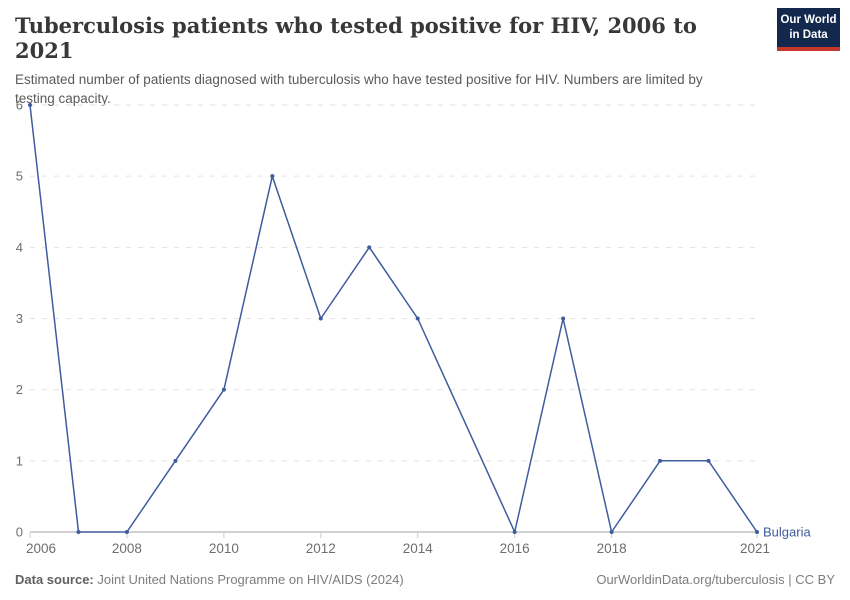 The height and width of the screenshot is (600, 850). What do you see at coordinates (19, 247) in the screenshot?
I see `y-tick-label: 4` at bounding box center [19, 247].